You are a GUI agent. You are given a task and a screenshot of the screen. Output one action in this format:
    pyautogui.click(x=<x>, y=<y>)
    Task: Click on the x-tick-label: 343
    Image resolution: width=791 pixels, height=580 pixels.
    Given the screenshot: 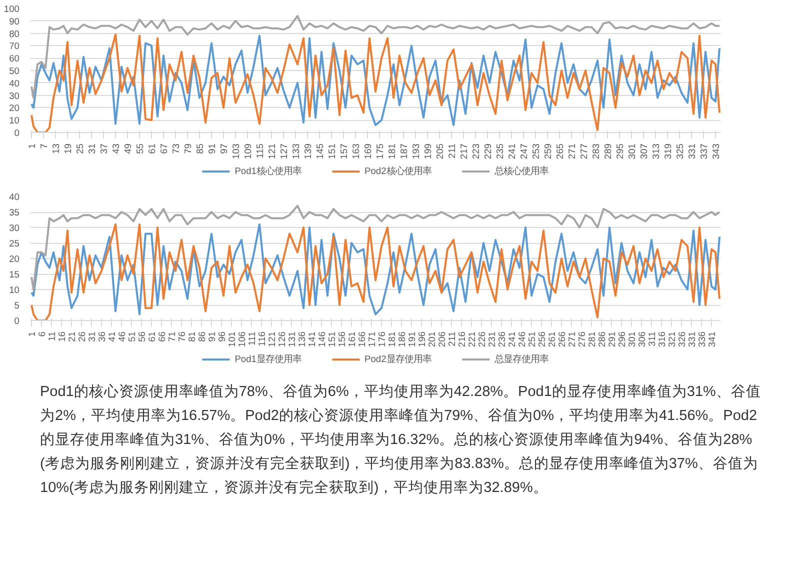 What is the action you would take?
    pyautogui.click(x=716, y=151)
    